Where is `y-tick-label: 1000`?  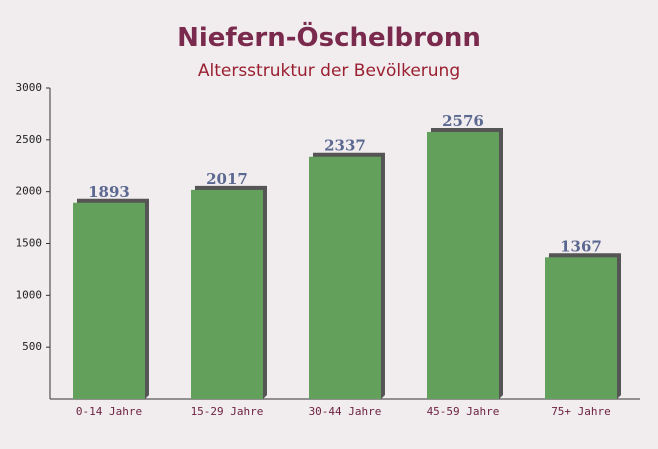
y-tick-label: 1000 is located at coordinates (29, 294).